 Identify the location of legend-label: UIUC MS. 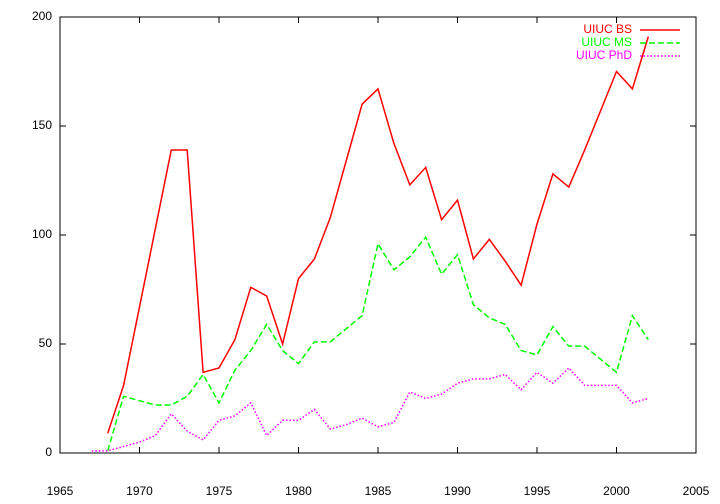
(606, 42).